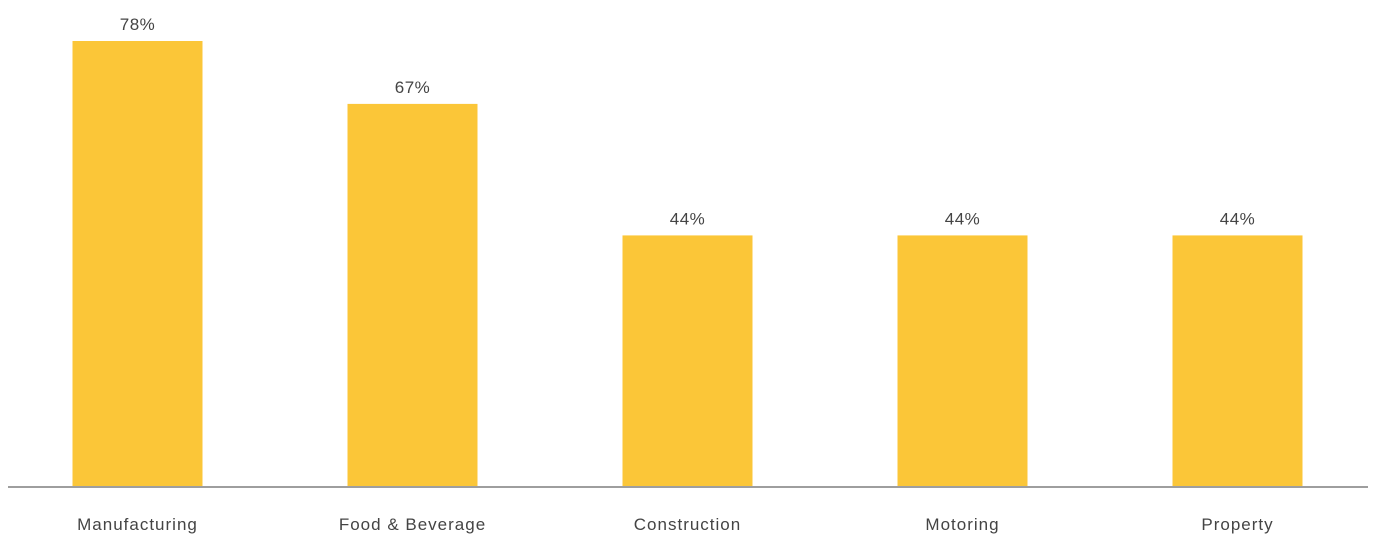  I want to click on data-label-motoring: 44%, so click(963, 218).